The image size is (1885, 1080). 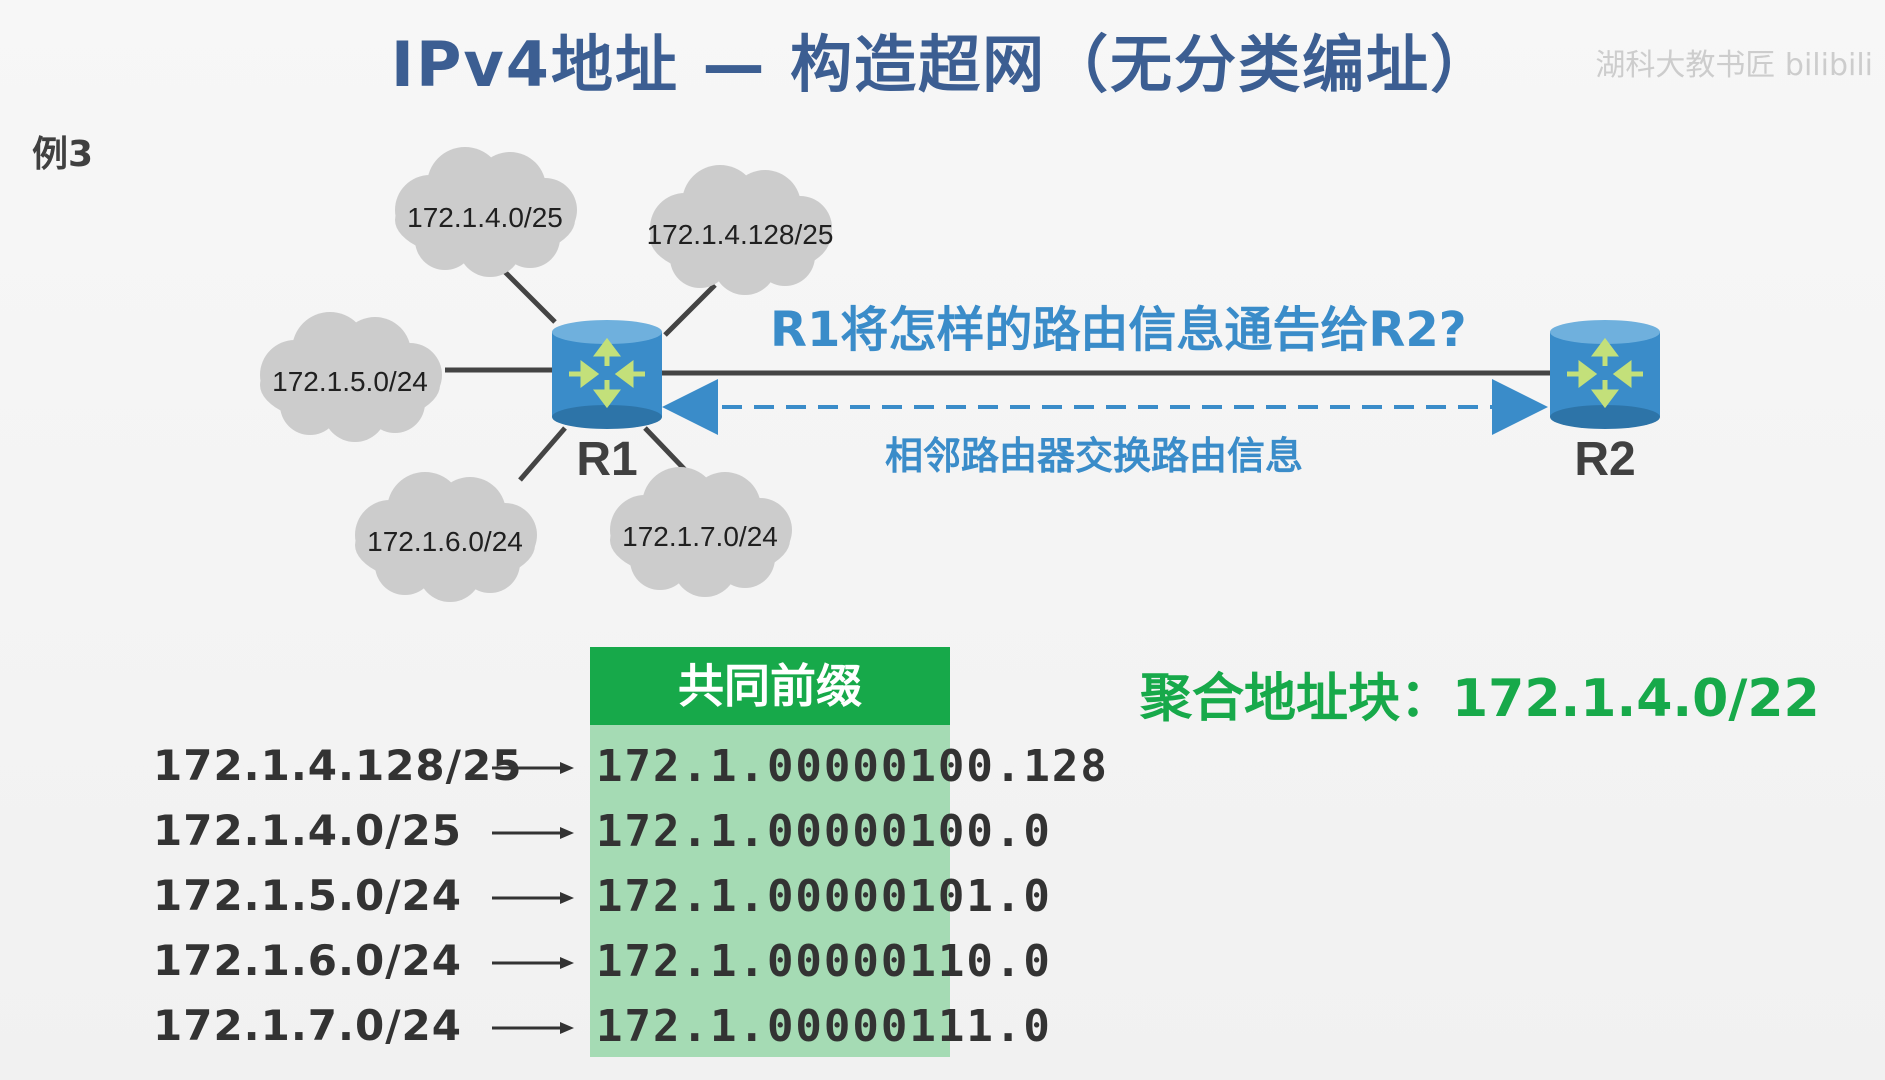 What do you see at coordinates (824, 1026) in the screenshot?
I see `binary-address: 172.1.00000111.0` at bounding box center [824, 1026].